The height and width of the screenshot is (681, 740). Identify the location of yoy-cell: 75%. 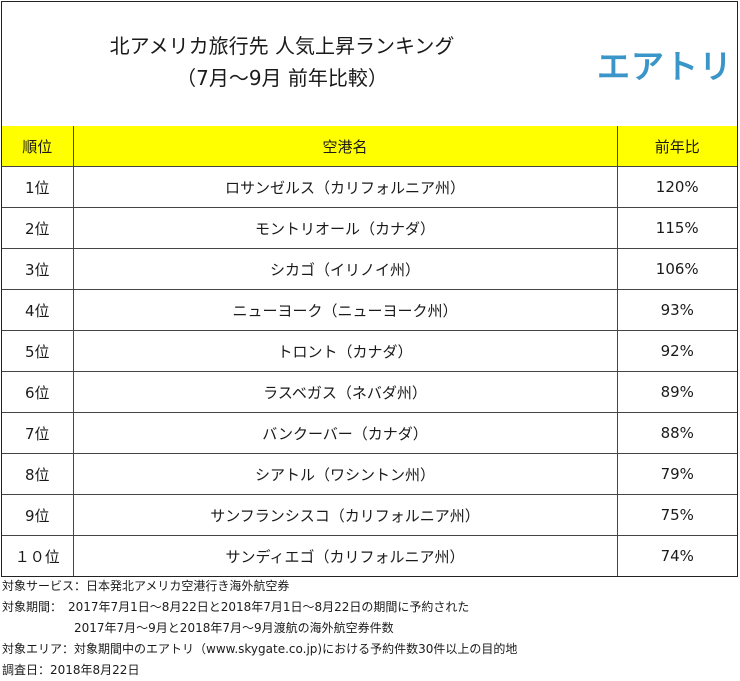
(676, 515).